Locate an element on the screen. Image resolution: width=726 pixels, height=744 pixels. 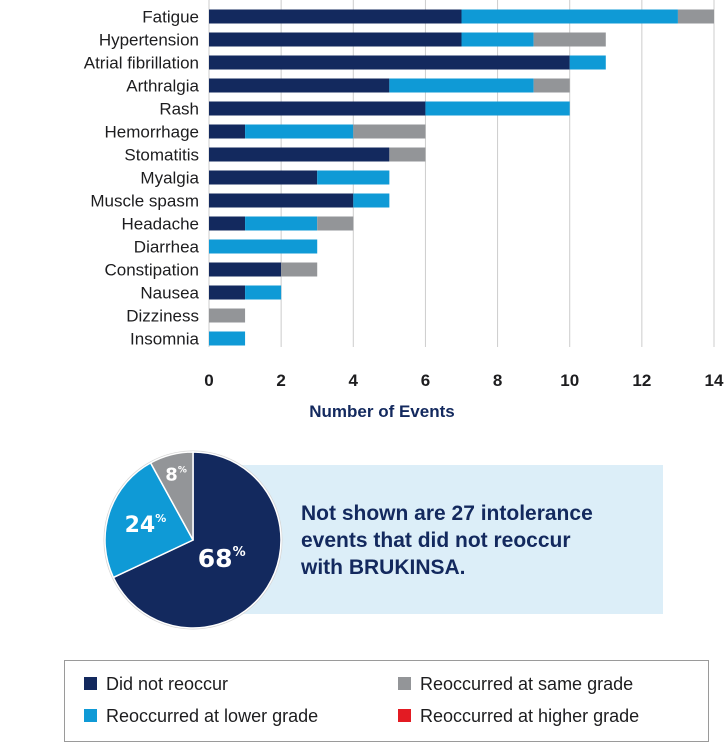
callout-line-3: with BRUKINSA. is located at coordinates (383, 567).